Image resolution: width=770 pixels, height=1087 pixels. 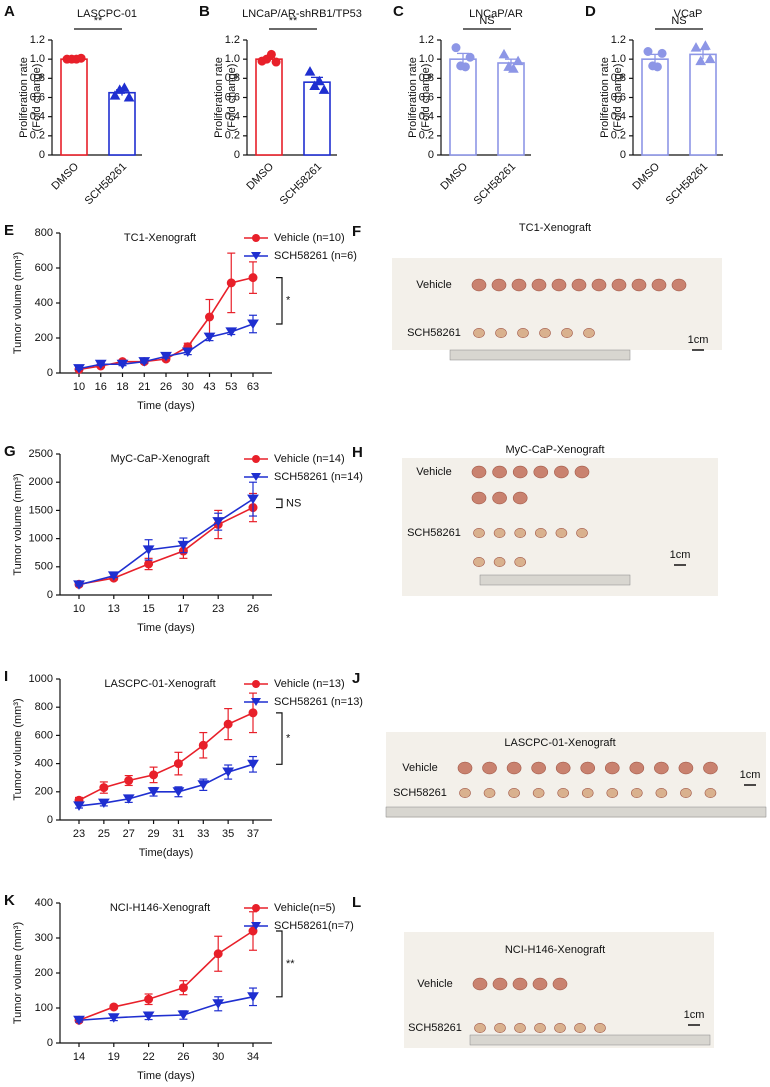 I want to click on chart-title: TC1-Xenograft, so click(x=160, y=238).